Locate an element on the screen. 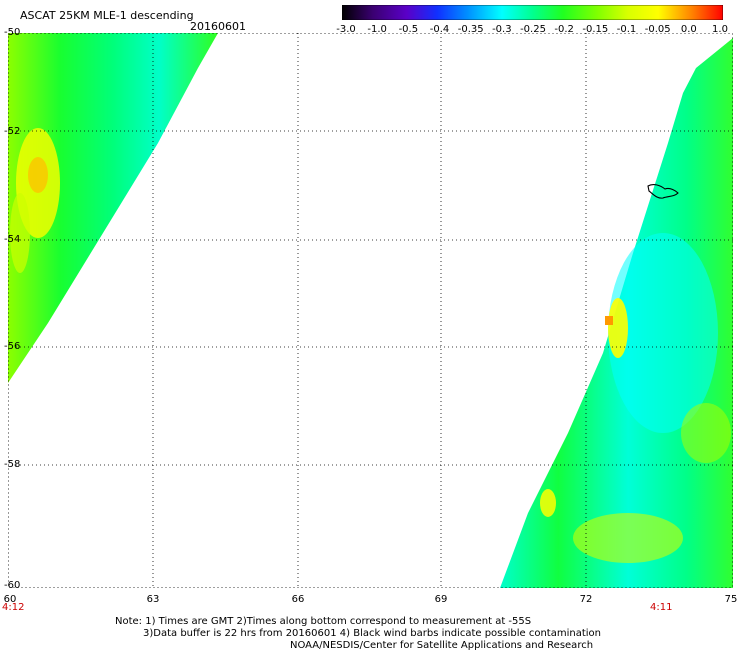 This screenshot has width=740, height=652. time-label-left: 4:12 is located at coordinates (13, 607).